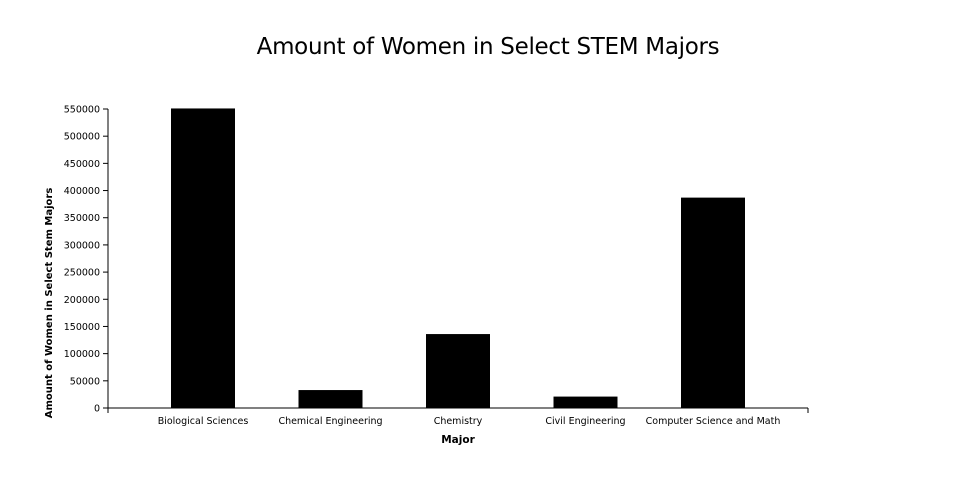  What do you see at coordinates (203, 421) in the screenshot?
I see `x-tick-label: Biological Sciences` at bounding box center [203, 421].